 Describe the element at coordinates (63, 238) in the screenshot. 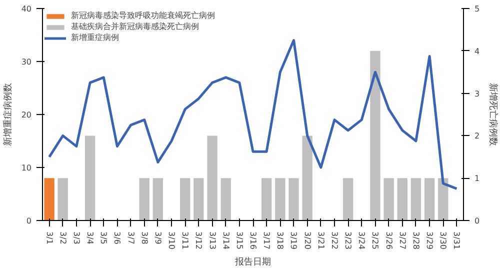

I see `x-tick-label: 3/2` at that location.